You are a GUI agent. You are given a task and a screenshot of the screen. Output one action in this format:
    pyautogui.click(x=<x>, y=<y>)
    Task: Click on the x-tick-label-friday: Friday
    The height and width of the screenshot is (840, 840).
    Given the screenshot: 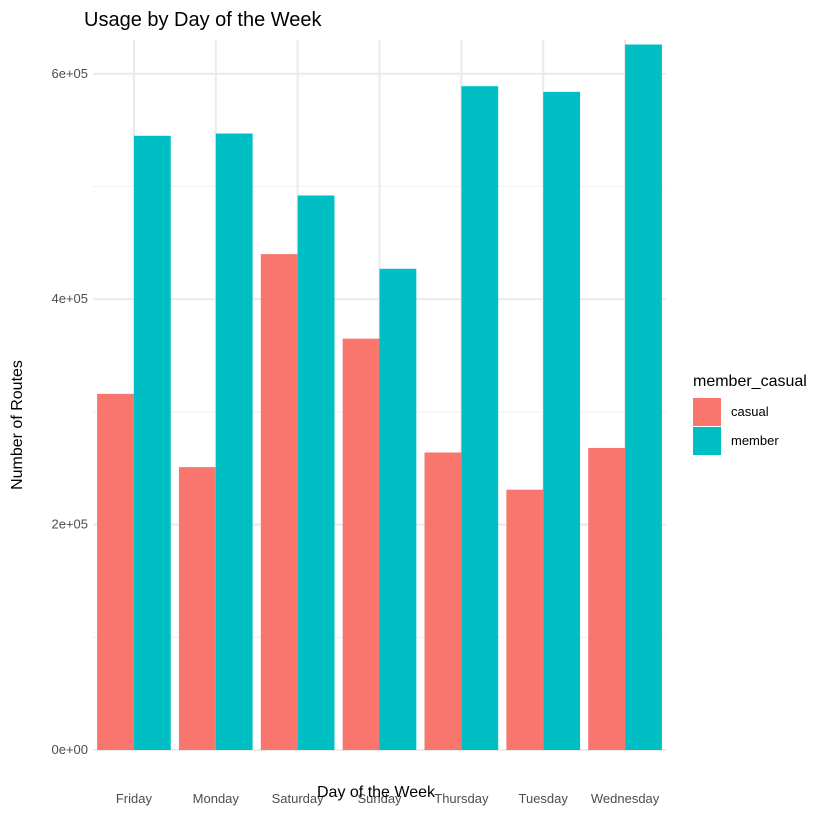 What is the action you would take?
    pyautogui.click(x=134, y=798)
    